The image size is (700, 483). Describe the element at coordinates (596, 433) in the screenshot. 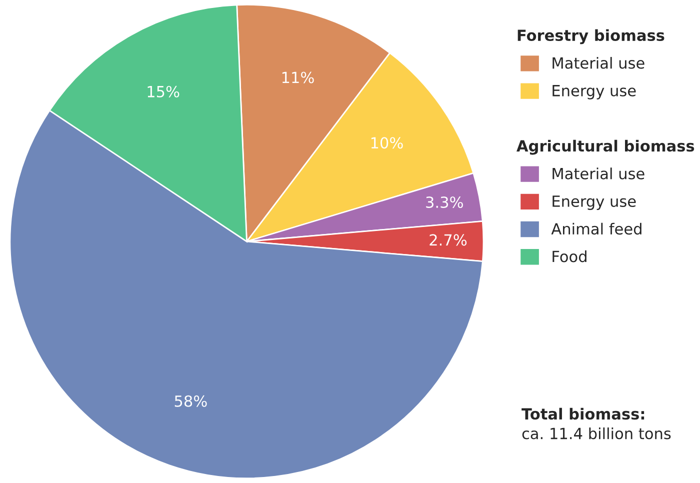

I see `text: ca. 11.4 billion tons` at that location.